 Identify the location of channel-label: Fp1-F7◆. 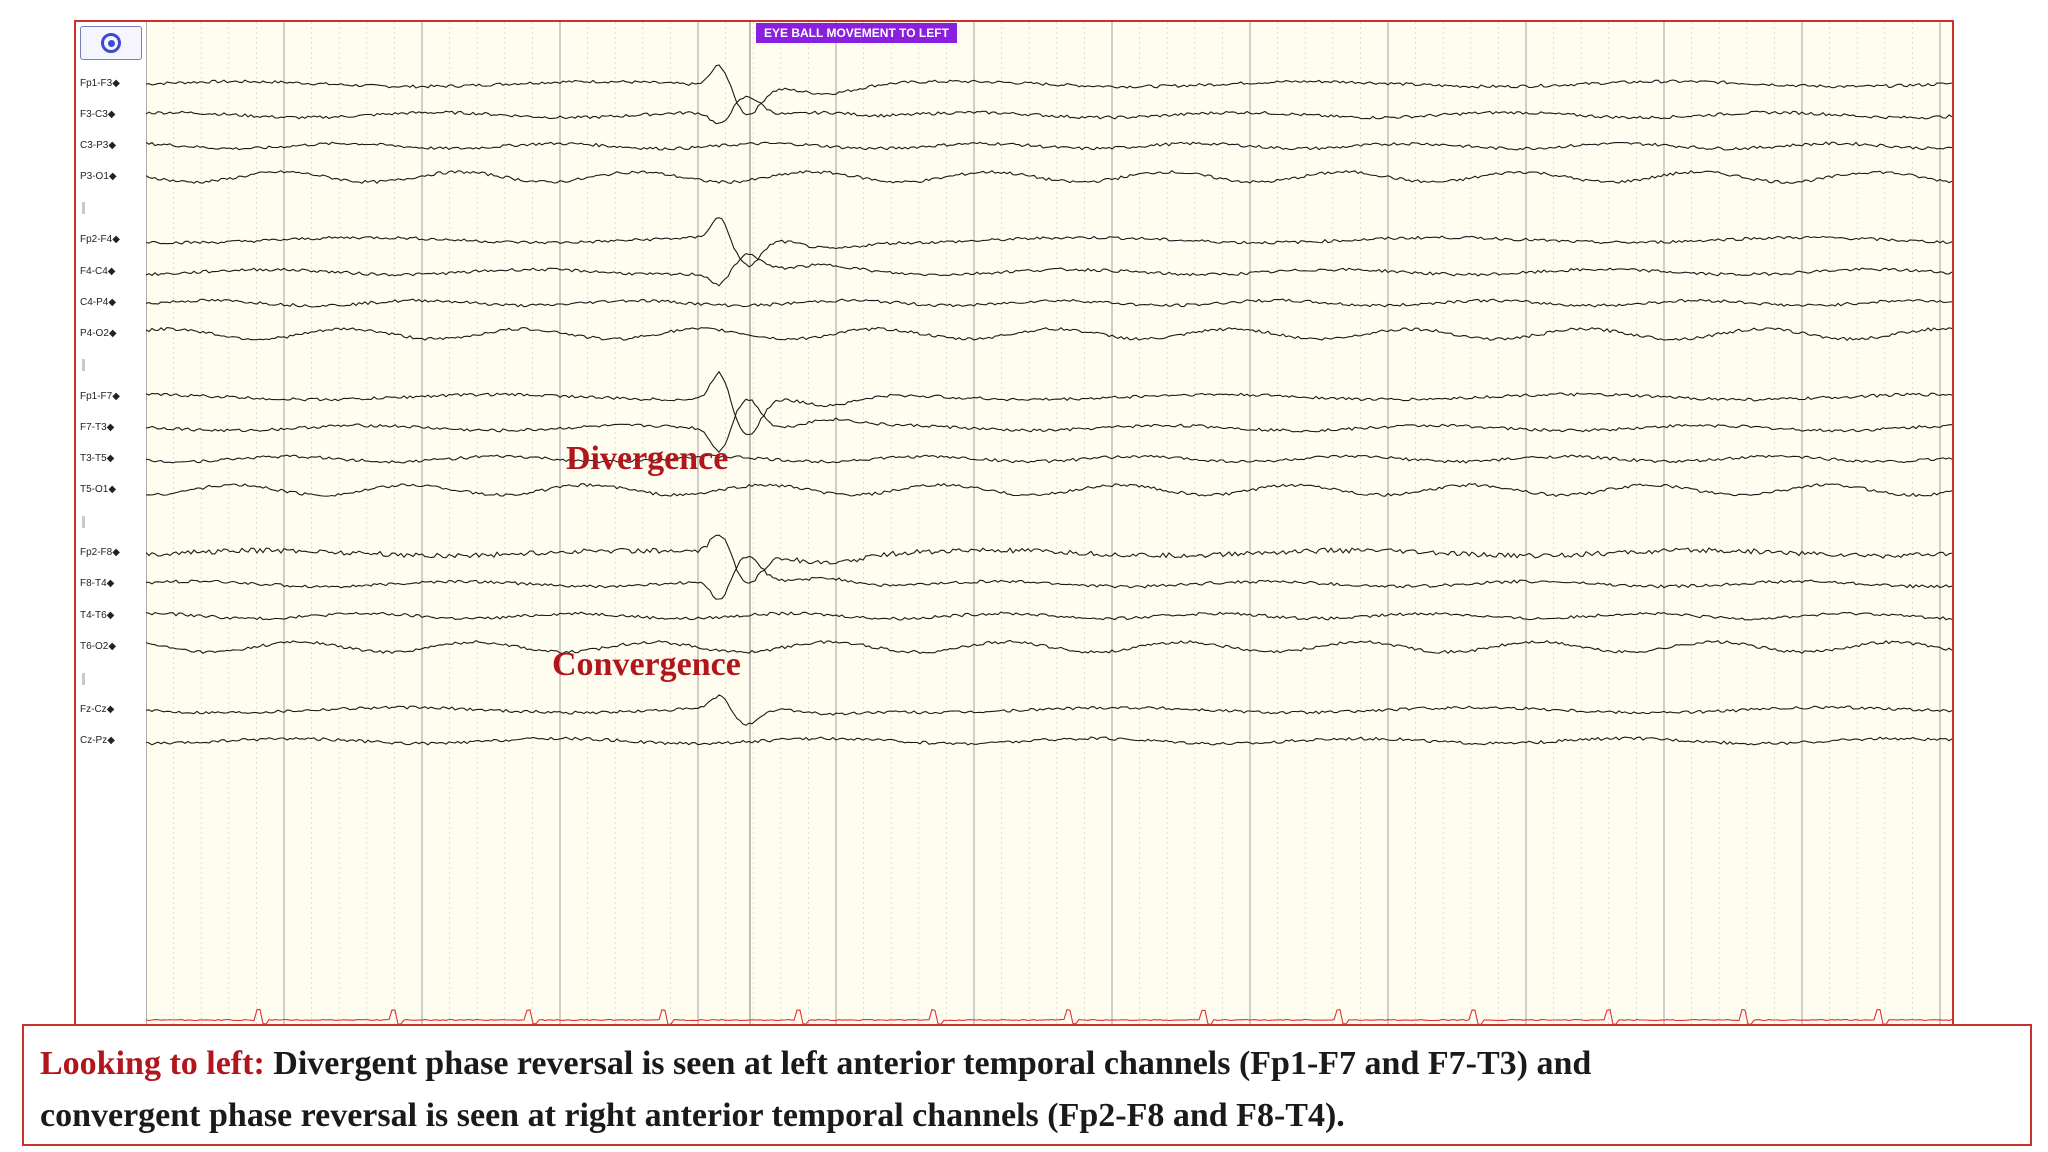
(100, 396).